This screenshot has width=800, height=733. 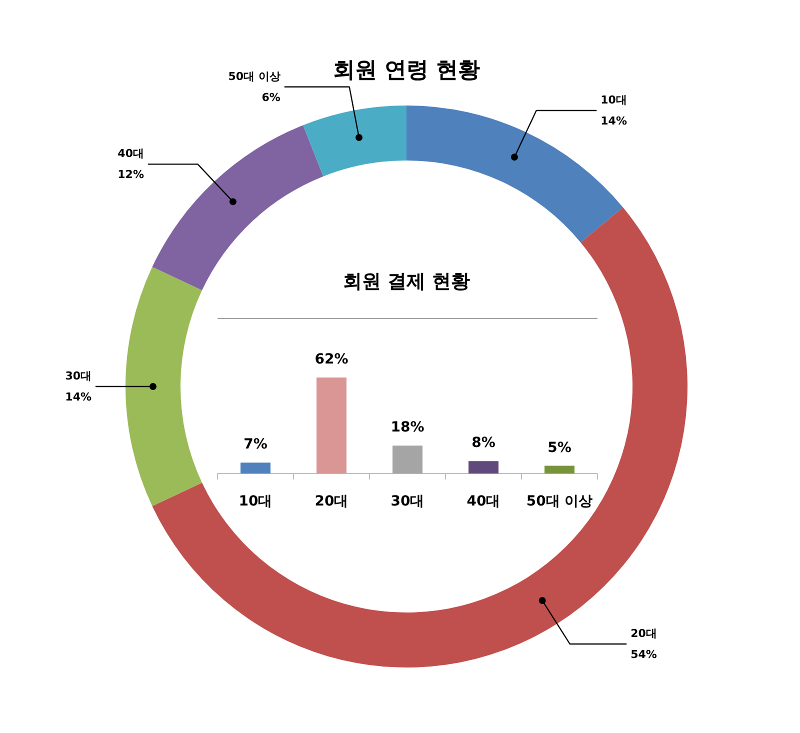 I want to click on data-label: 18%, so click(x=407, y=428).